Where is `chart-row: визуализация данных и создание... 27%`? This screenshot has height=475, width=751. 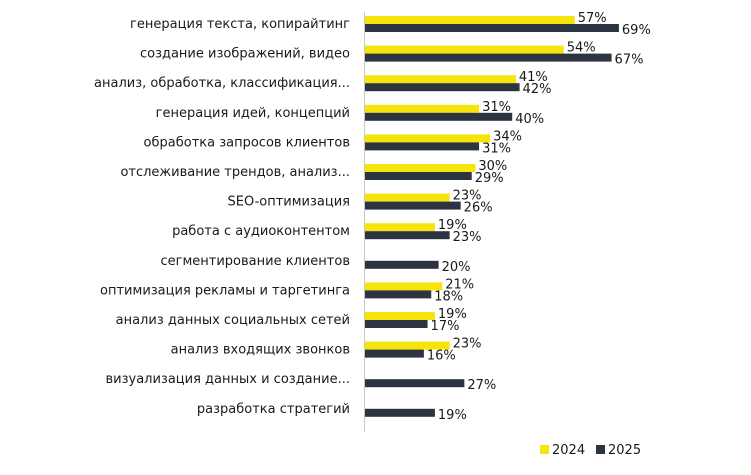 chart-row: визуализация данных и создание... 27% is located at coordinates (300, 382).